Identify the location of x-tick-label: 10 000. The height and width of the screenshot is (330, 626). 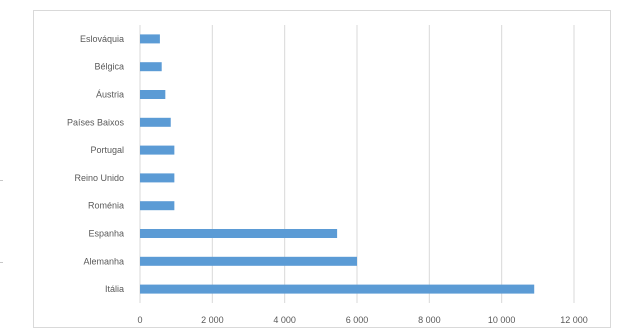
(502, 320).